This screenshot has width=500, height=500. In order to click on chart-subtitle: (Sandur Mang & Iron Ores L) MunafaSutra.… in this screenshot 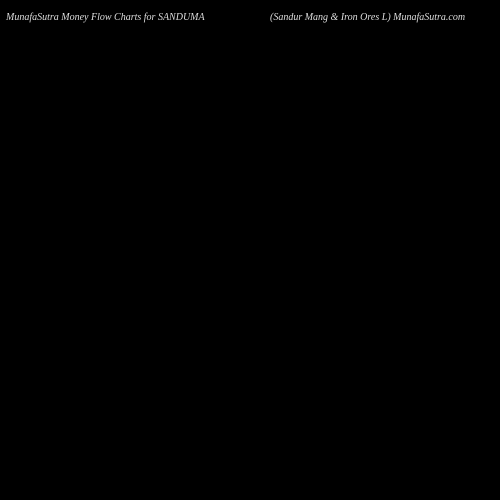, I will do `click(367, 17)`.